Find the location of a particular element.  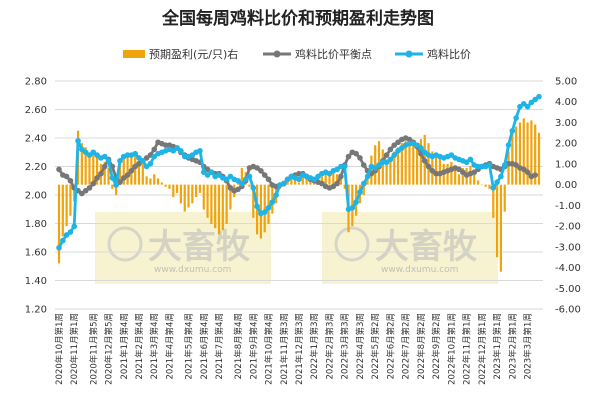

x-axis-tick-label: 2022年8月第2周 is located at coordinates (421, 346).